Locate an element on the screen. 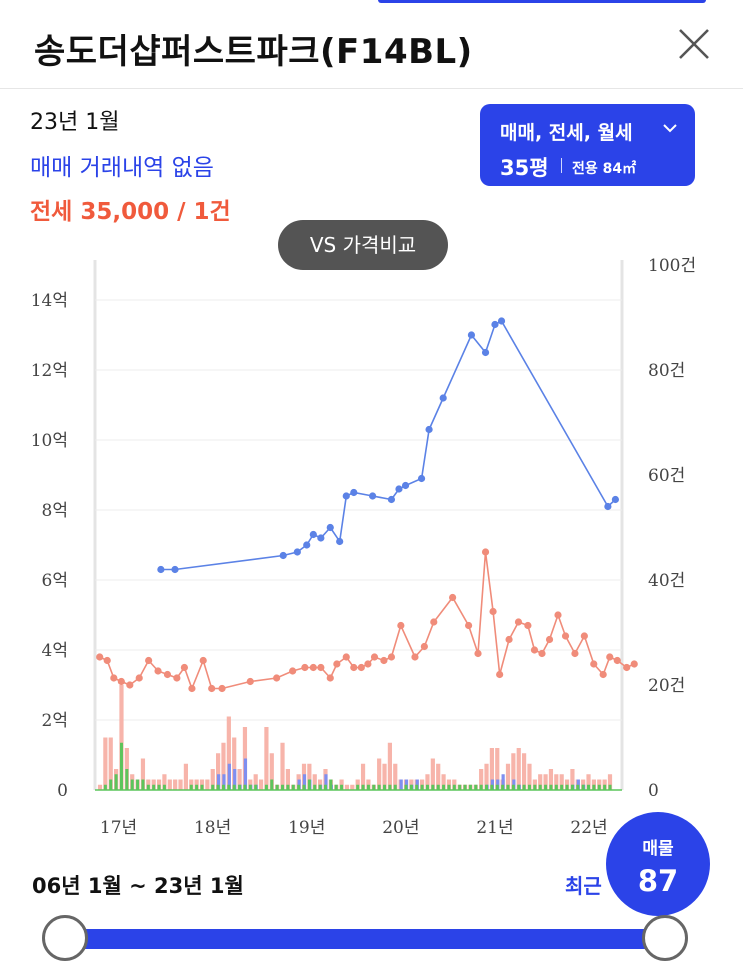  x-tick-label: 21년 is located at coordinates (494, 828).